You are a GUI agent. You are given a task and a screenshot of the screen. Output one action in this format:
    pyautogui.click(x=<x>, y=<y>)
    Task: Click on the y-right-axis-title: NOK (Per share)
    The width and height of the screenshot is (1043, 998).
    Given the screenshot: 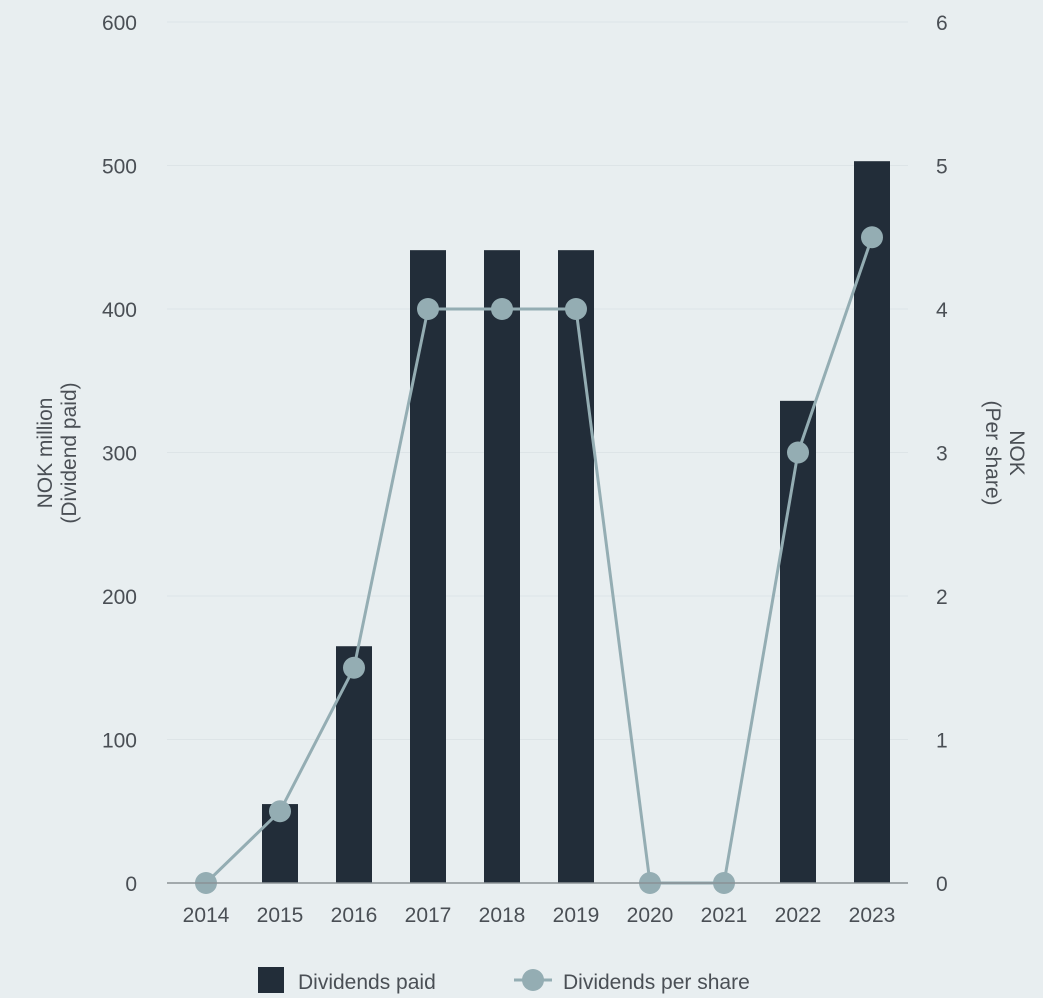 What is the action you would take?
    pyautogui.click(x=1004, y=452)
    